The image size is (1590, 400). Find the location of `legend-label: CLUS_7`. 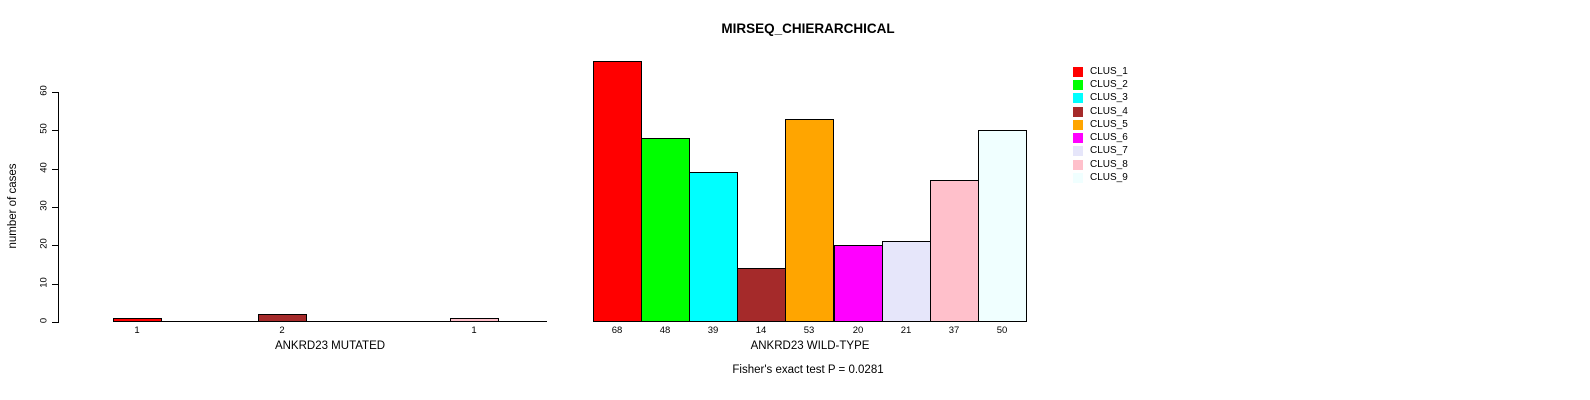

legend-label: CLUS_7 is located at coordinates (1109, 151).